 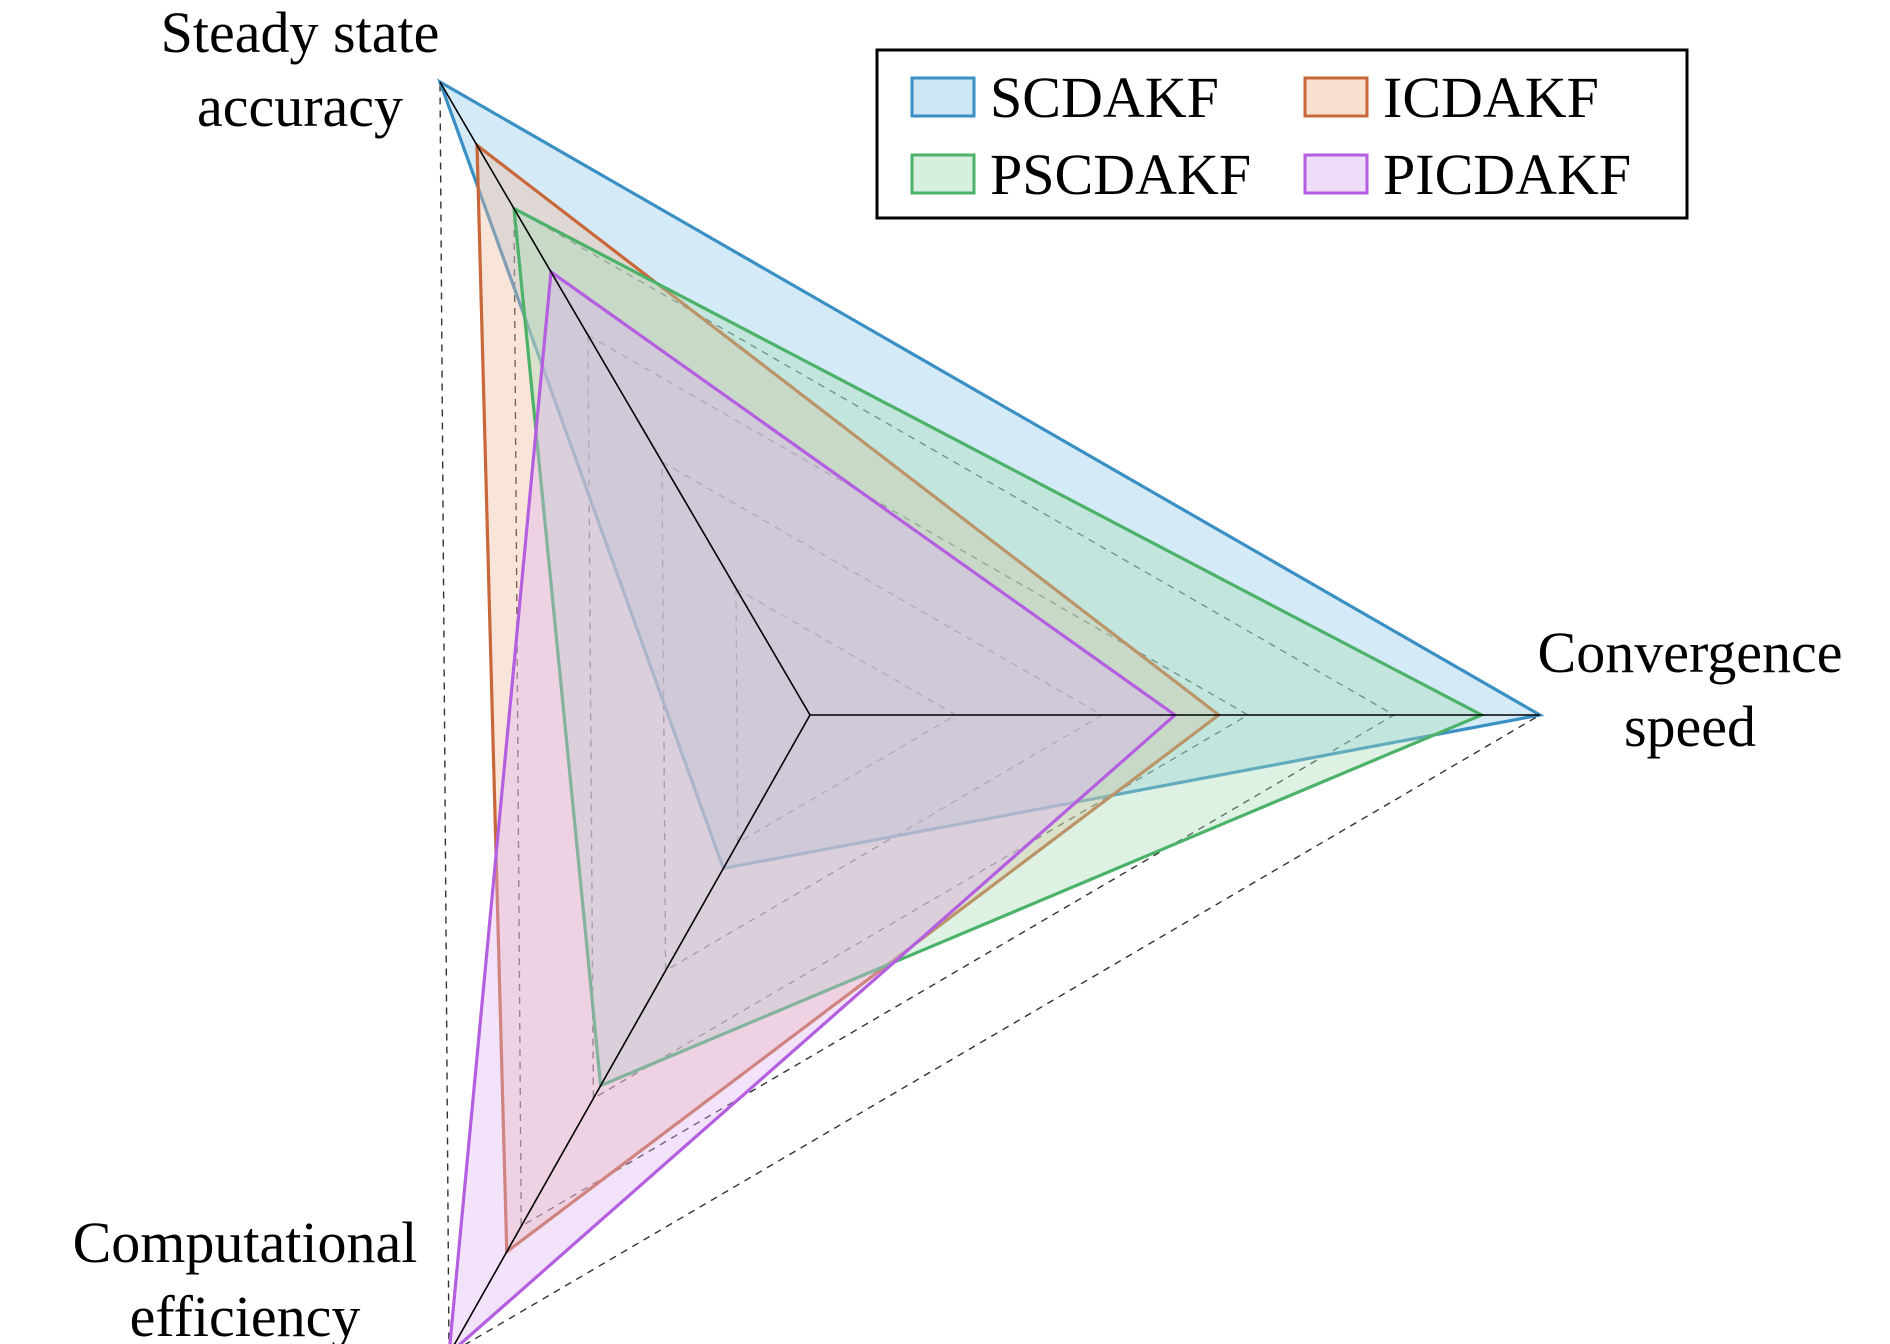 I want to click on axis-label-speed-line2: speed, so click(x=1690, y=726).